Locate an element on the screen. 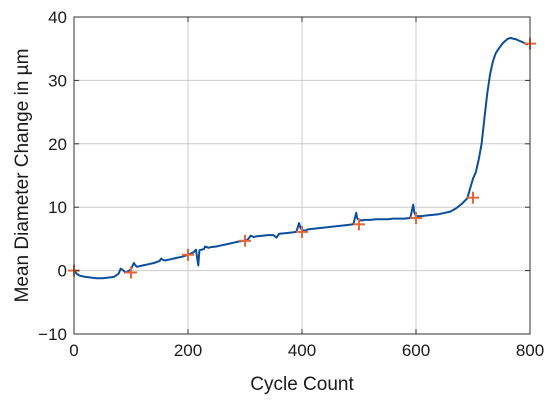  x-tick-label: 200 is located at coordinates (188, 350).